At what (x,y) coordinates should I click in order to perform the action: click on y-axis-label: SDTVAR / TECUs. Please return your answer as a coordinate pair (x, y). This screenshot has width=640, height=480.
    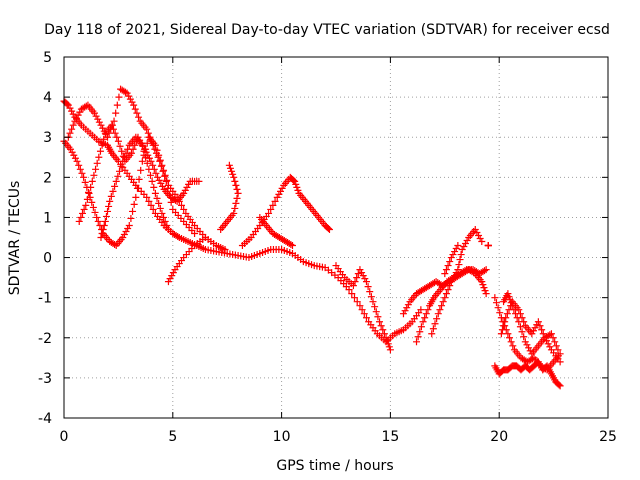
    Looking at the image, I should click on (15, 238).